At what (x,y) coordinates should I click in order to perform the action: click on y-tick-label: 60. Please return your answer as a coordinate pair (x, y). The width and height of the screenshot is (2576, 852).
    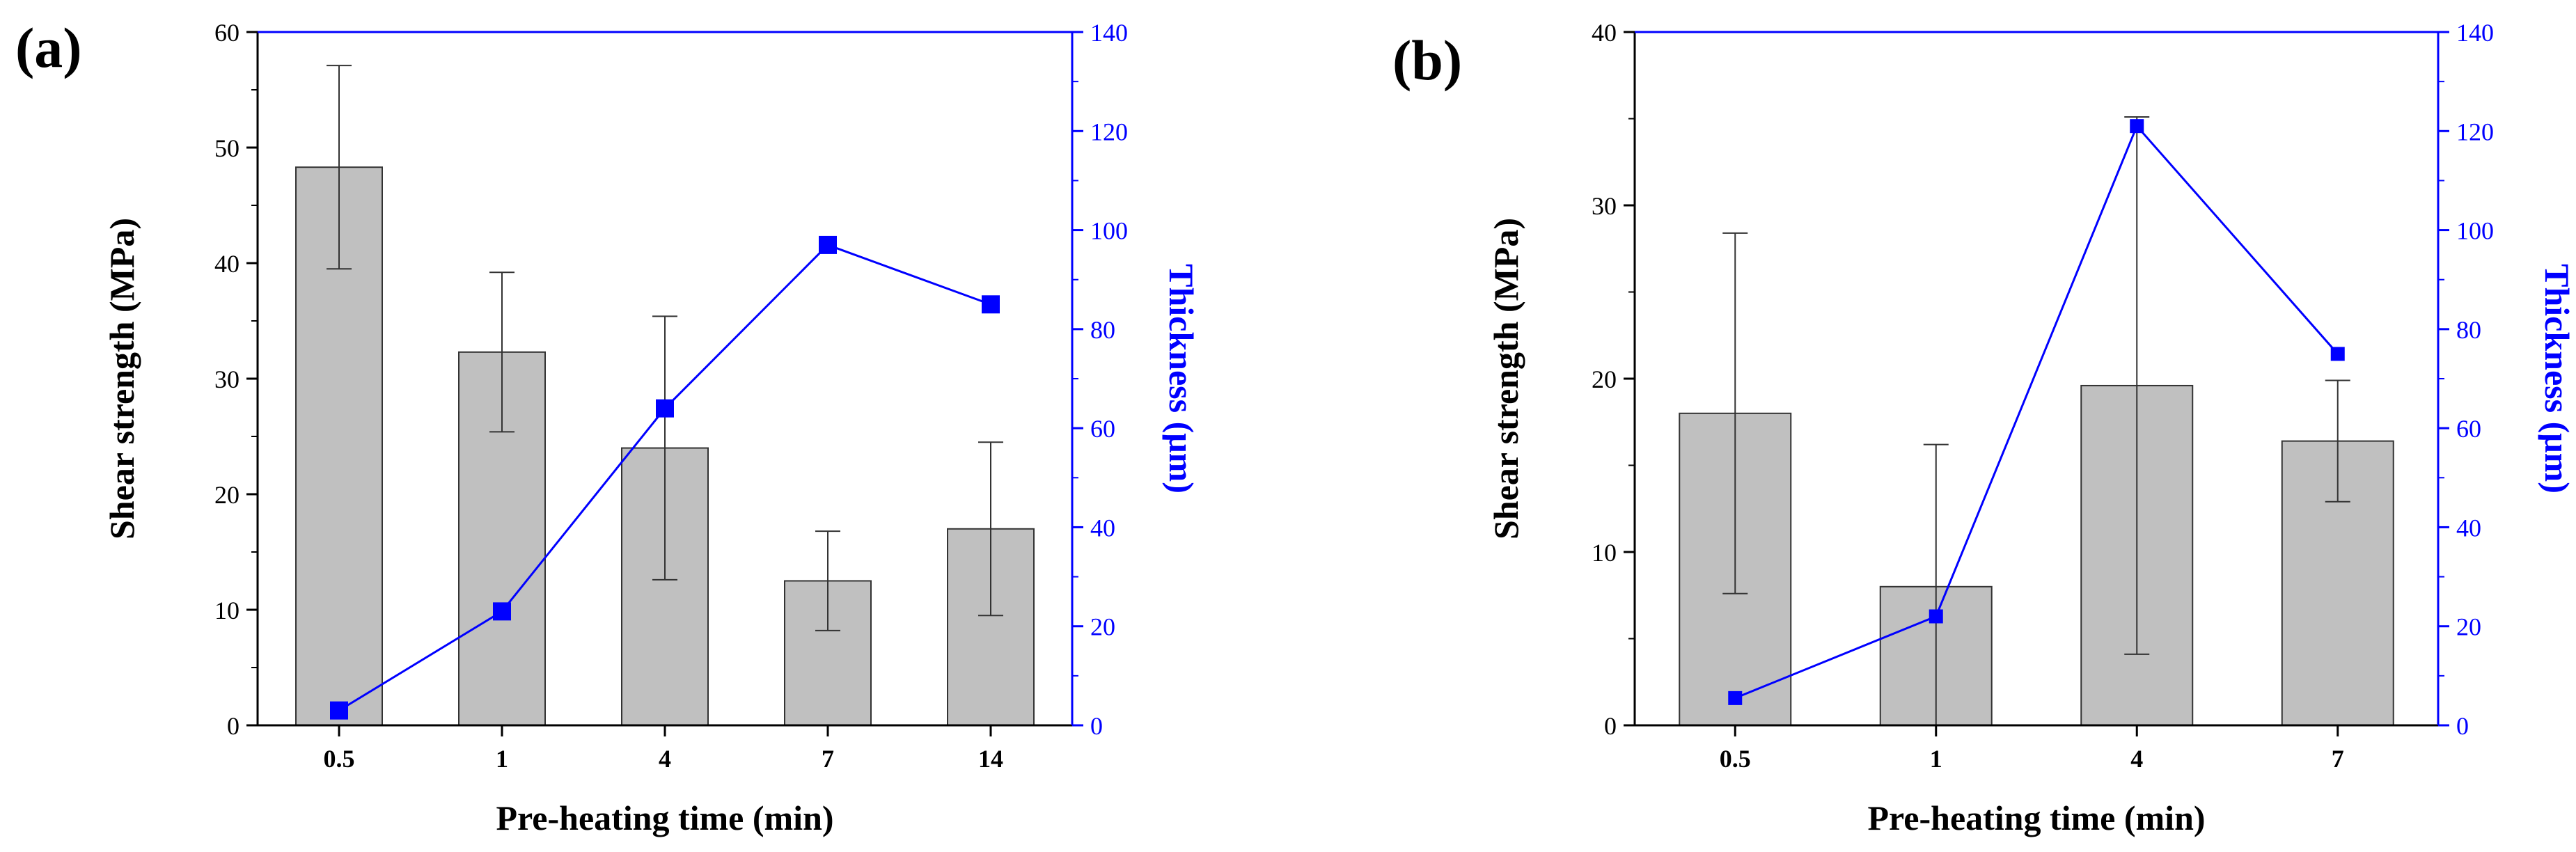
    Looking at the image, I should click on (226, 33).